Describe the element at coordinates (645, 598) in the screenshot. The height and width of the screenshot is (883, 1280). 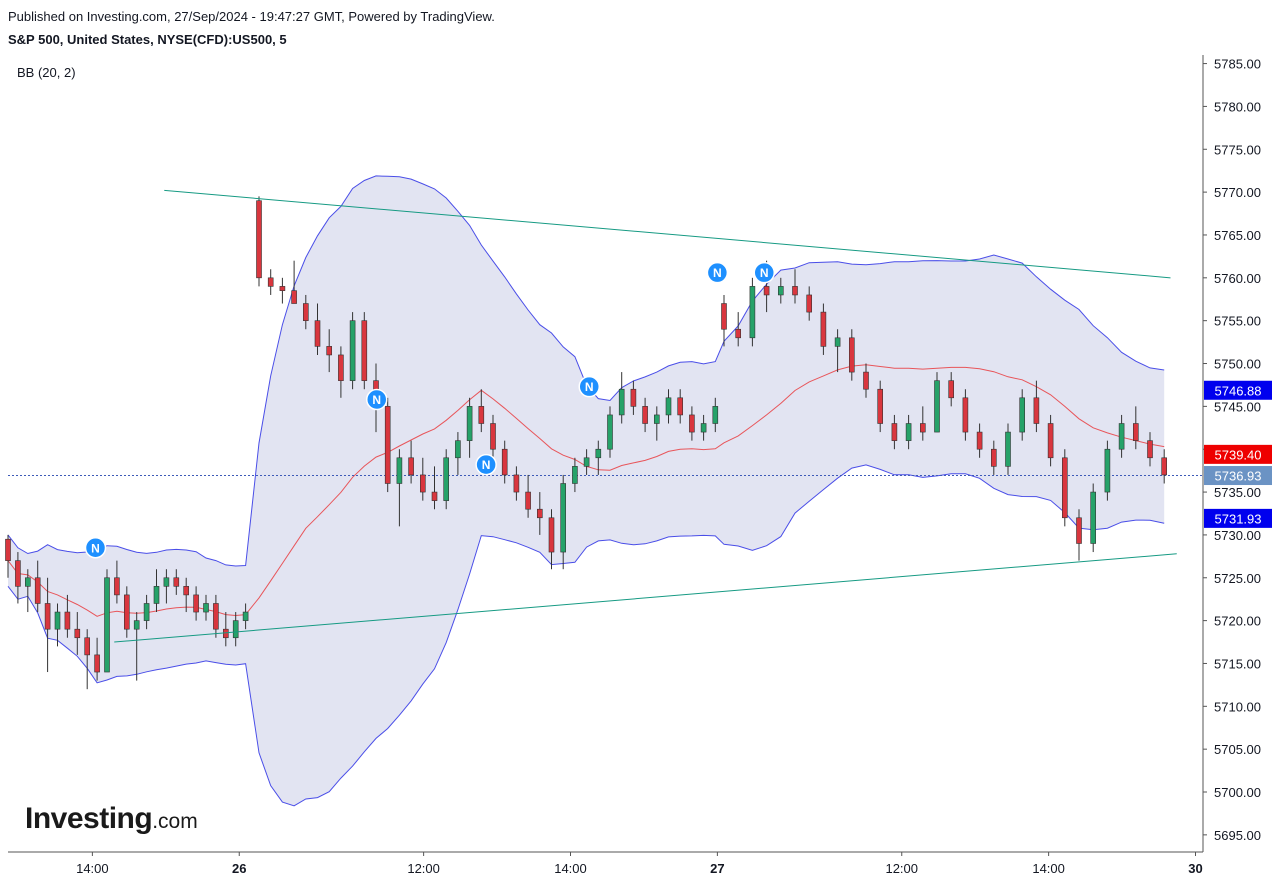
I see `trendline` at that location.